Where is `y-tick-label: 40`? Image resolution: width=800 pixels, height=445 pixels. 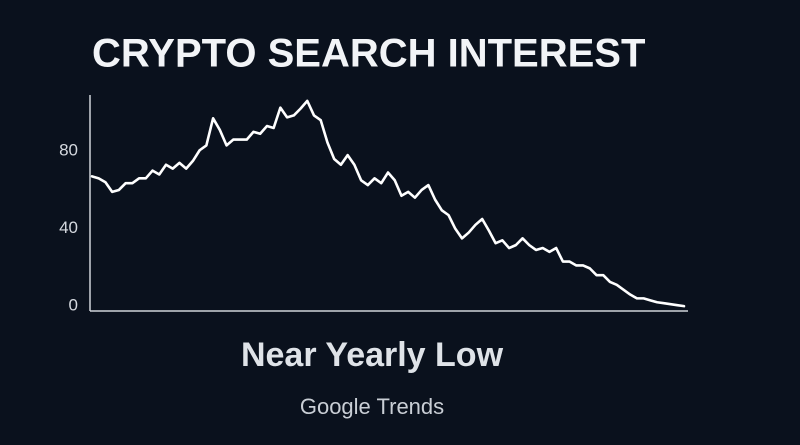
y-tick-label: 40 is located at coordinates (68, 227).